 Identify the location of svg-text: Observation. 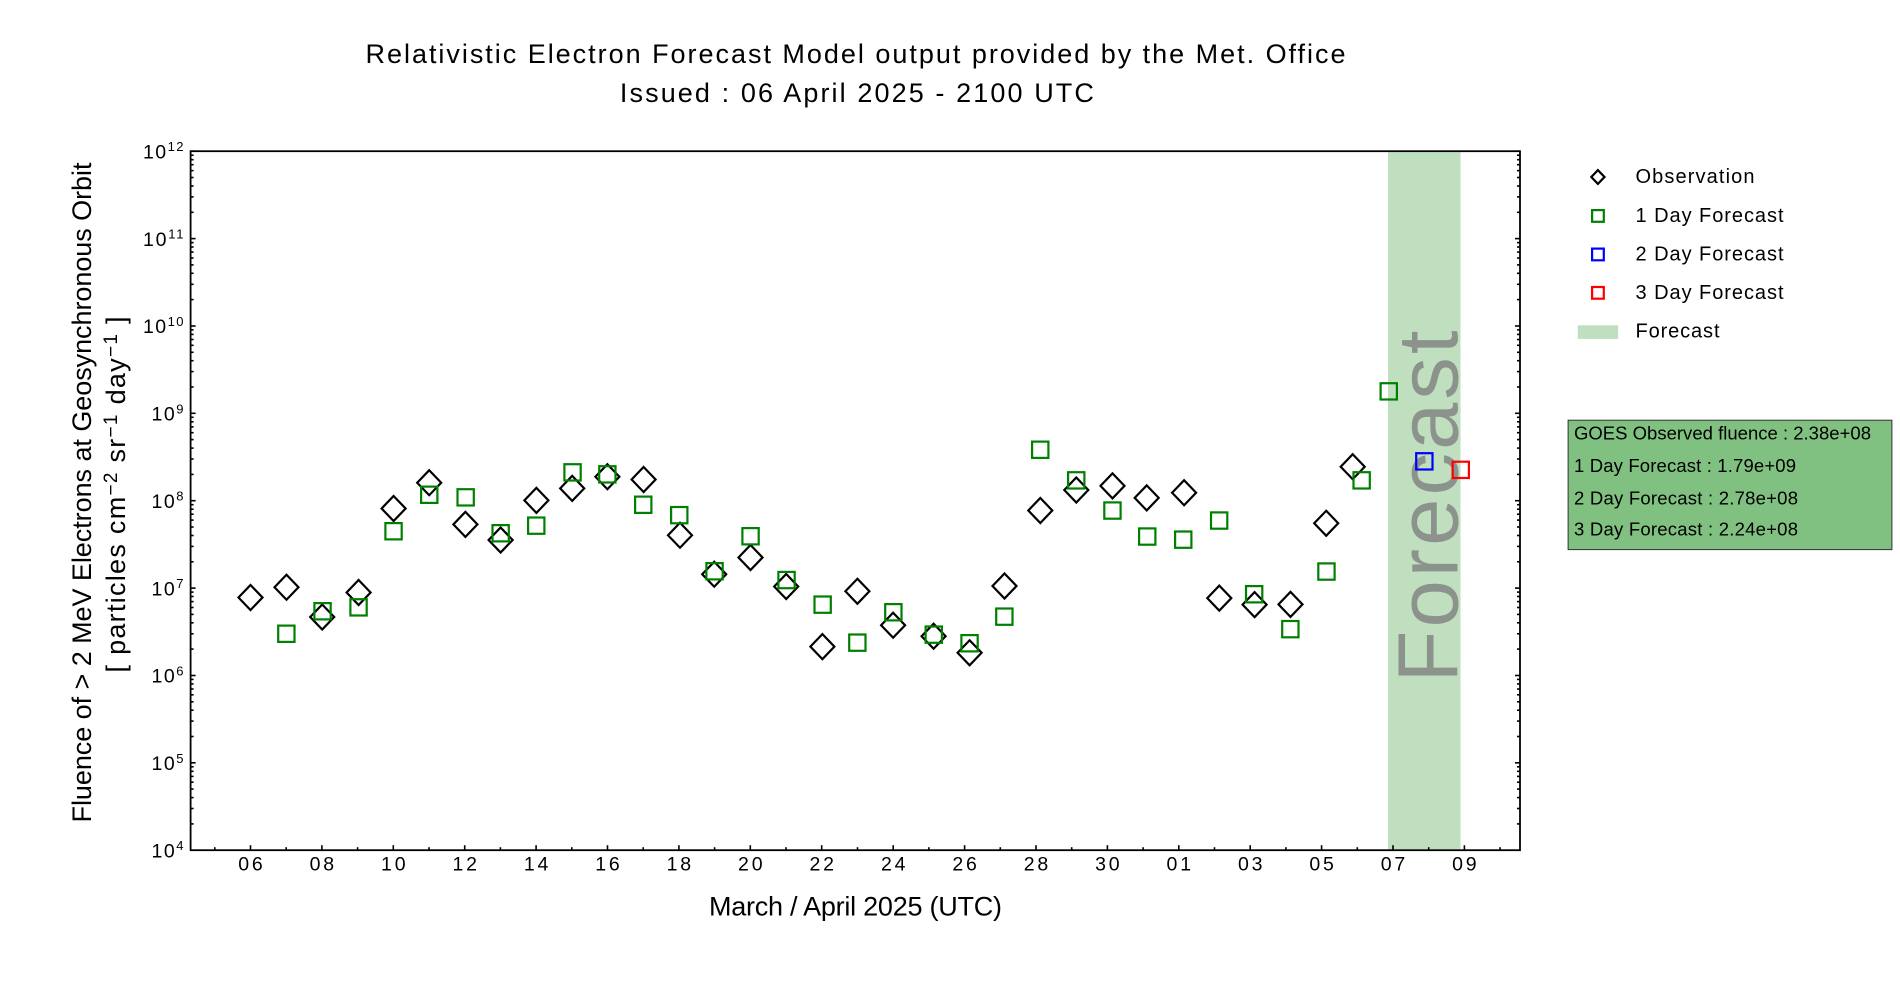
(1695, 177).